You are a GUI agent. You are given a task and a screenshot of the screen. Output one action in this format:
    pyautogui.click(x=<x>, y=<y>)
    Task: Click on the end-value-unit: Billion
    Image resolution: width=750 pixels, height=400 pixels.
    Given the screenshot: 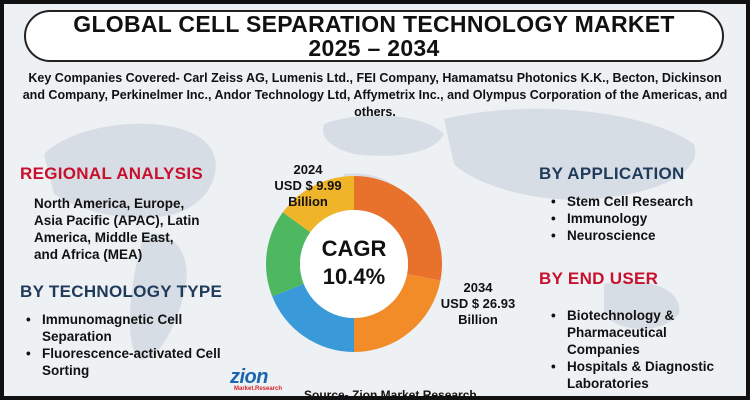 What is the action you would take?
    pyautogui.click(x=478, y=319)
    